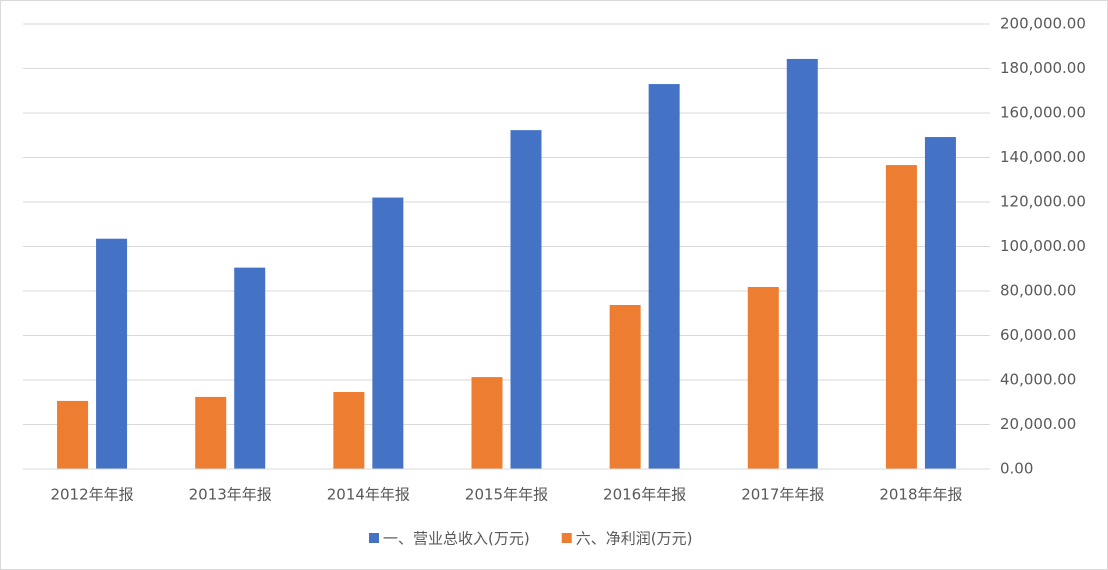 The width and height of the screenshot is (1108, 570). I want to click on legend-label: 一、营业总收入(万元), so click(456, 539).